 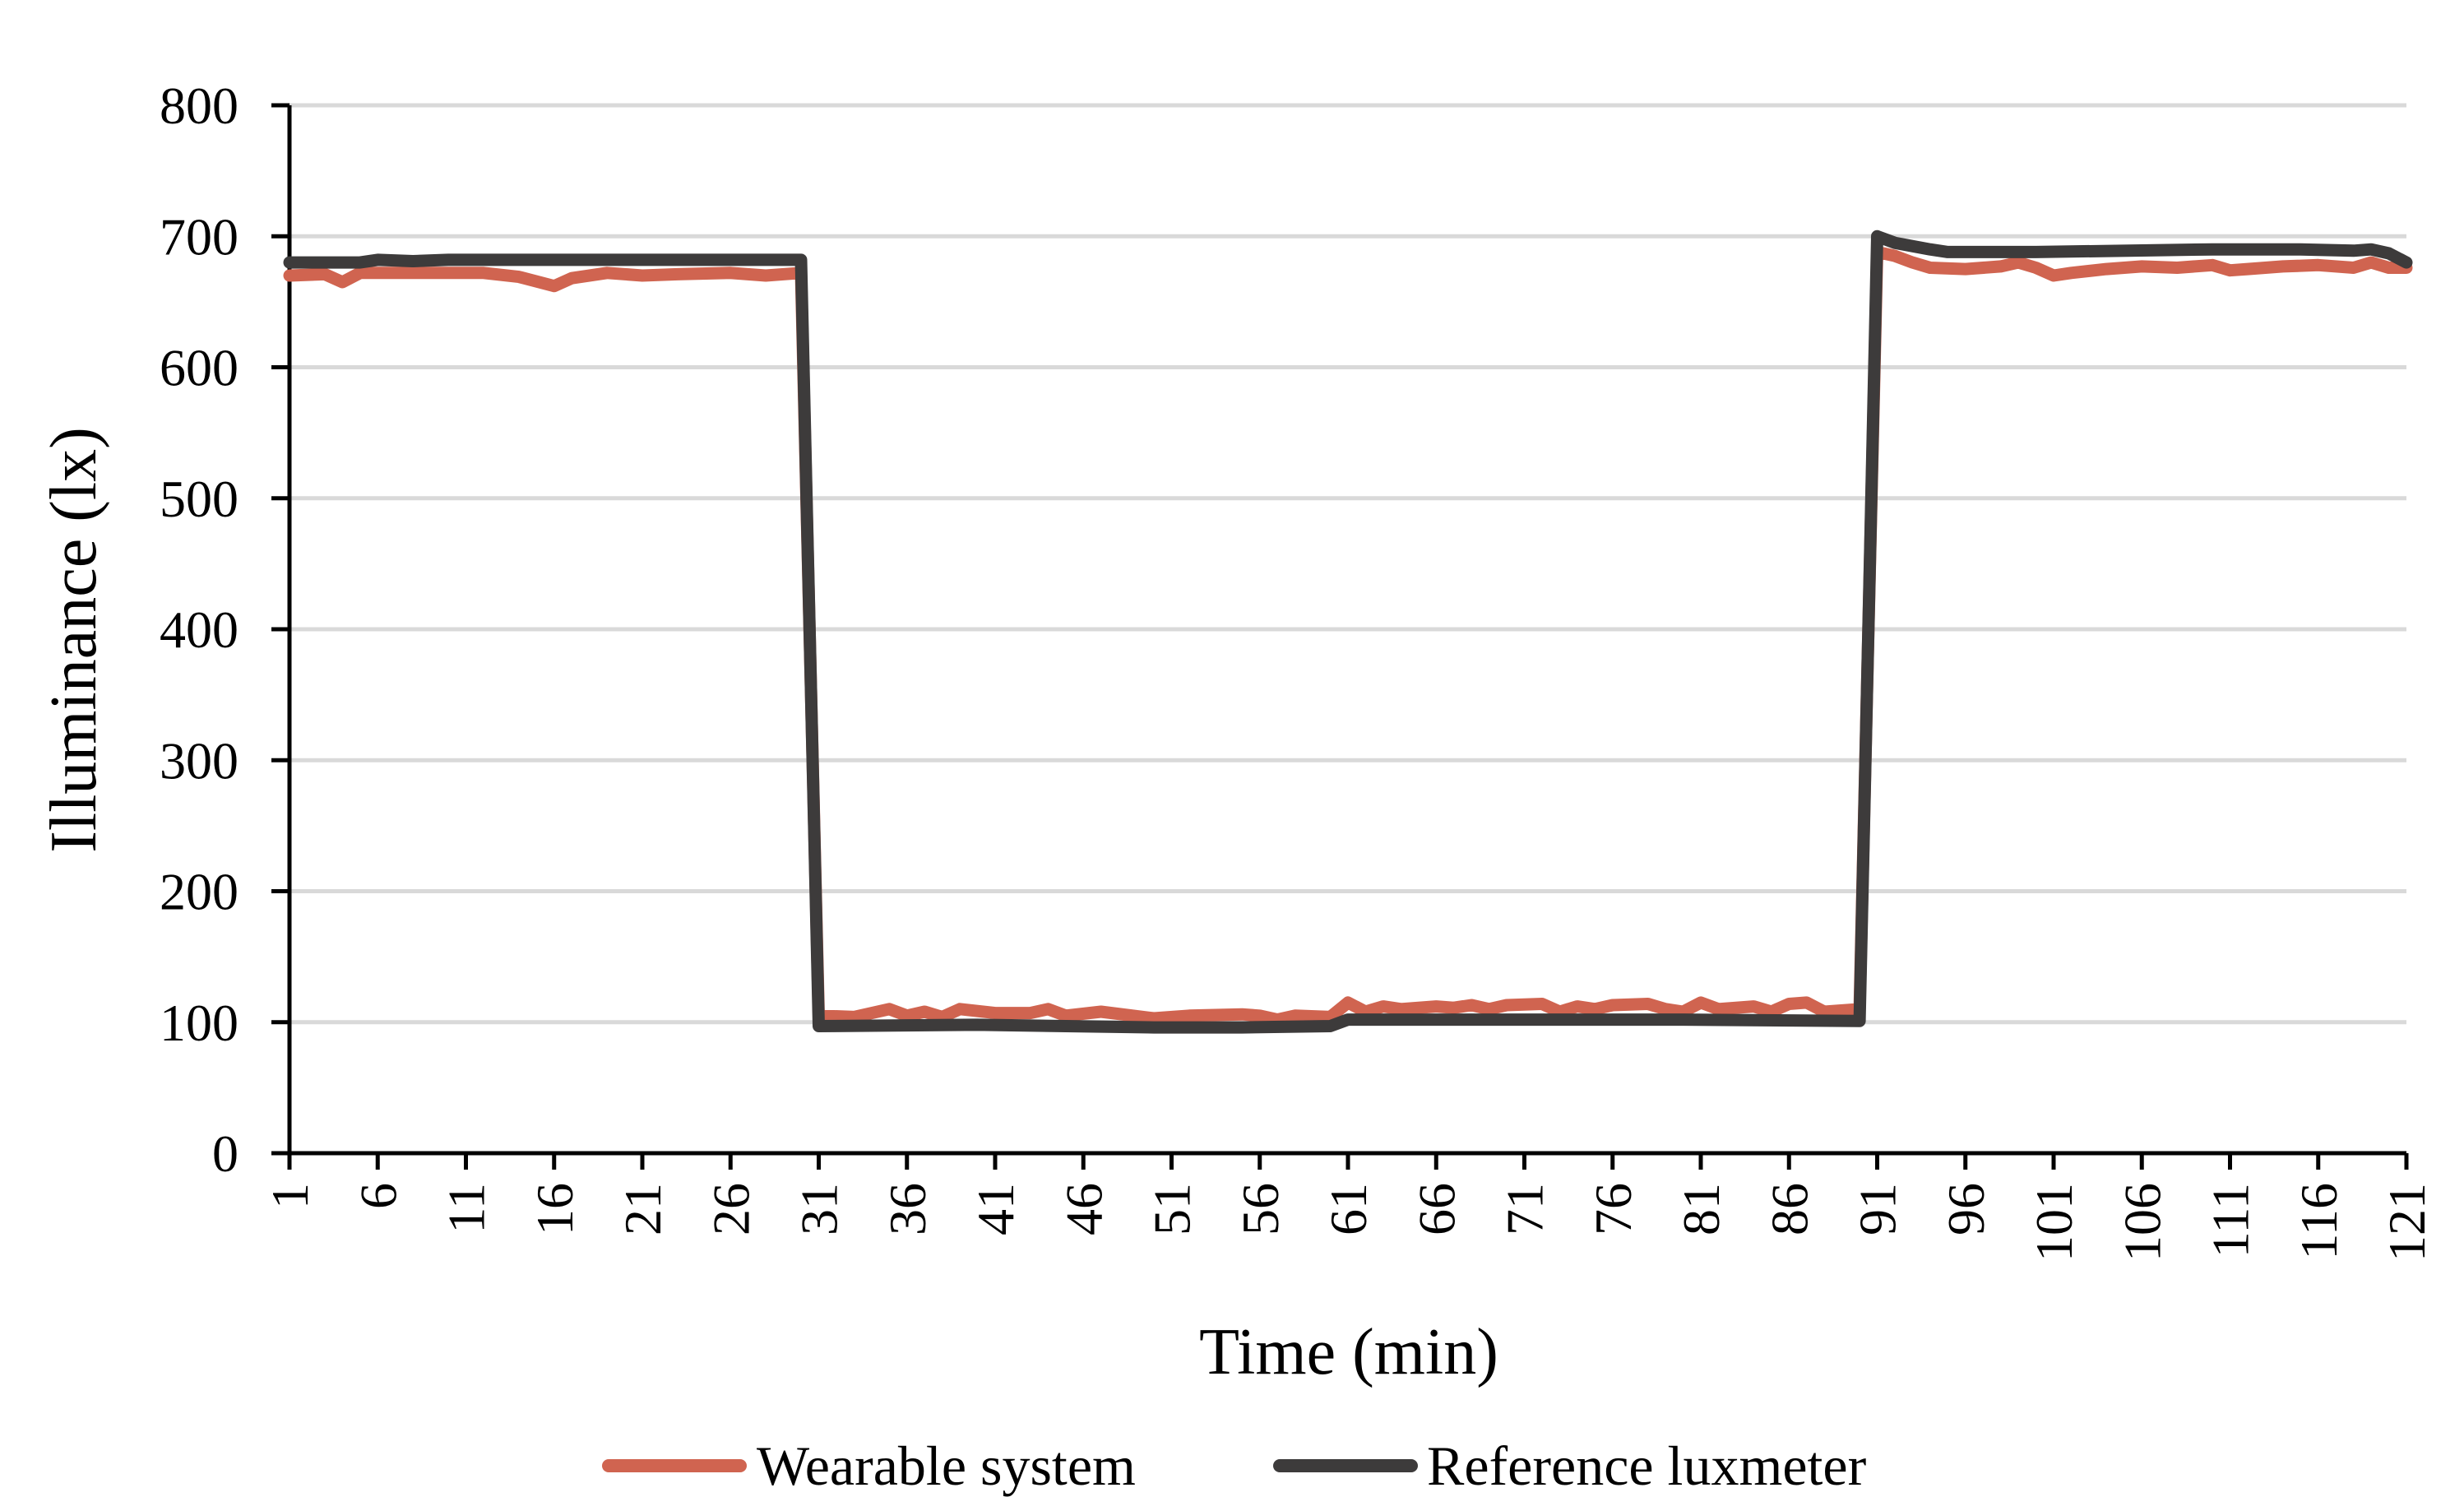 What do you see at coordinates (1966, 1209) in the screenshot?
I see `x-tick-label-96: 96` at bounding box center [1966, 1209].